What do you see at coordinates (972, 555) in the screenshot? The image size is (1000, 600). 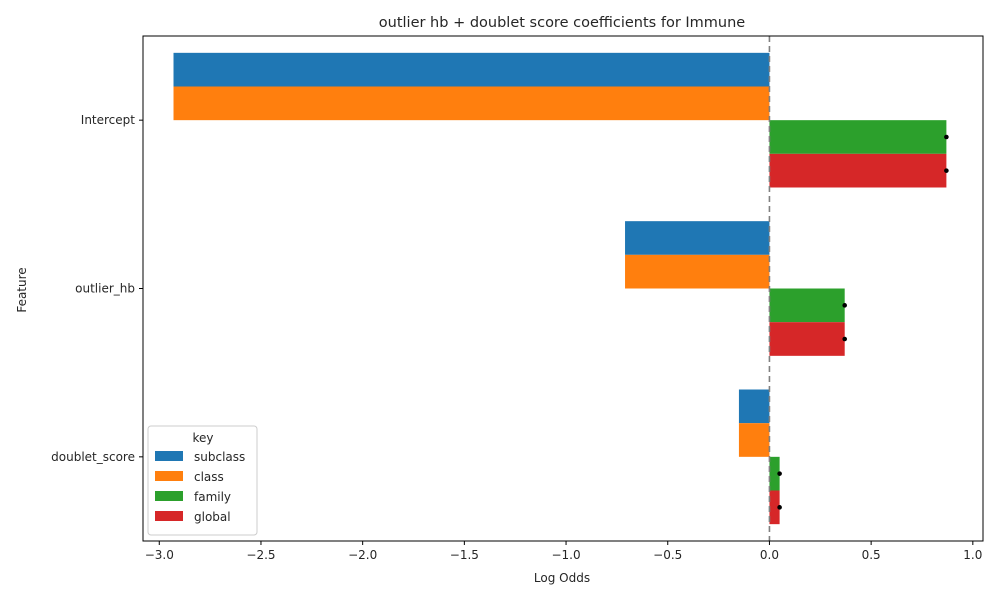 I see `x-tick-label: 1.0` at bounding box center [972, 555].